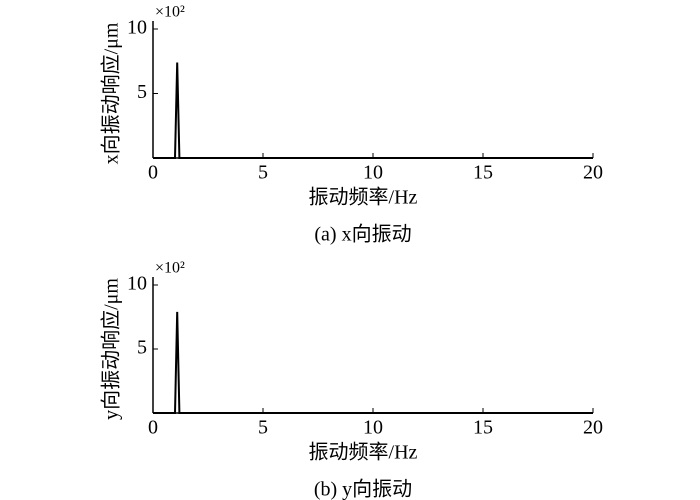  What do you see at coordinates (111, 93) in the screenshot?
I see `y-axis-label: x向振动响应/μm` at bounding box center [111, 93].